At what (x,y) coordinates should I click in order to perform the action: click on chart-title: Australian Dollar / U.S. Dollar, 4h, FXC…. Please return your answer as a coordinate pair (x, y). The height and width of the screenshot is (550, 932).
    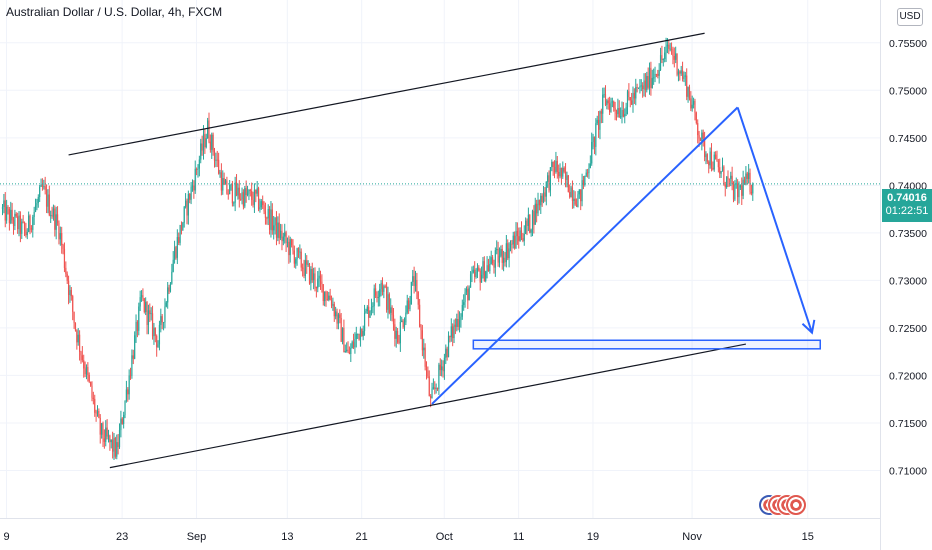
    Looking at the image, I should click on (114, 12).